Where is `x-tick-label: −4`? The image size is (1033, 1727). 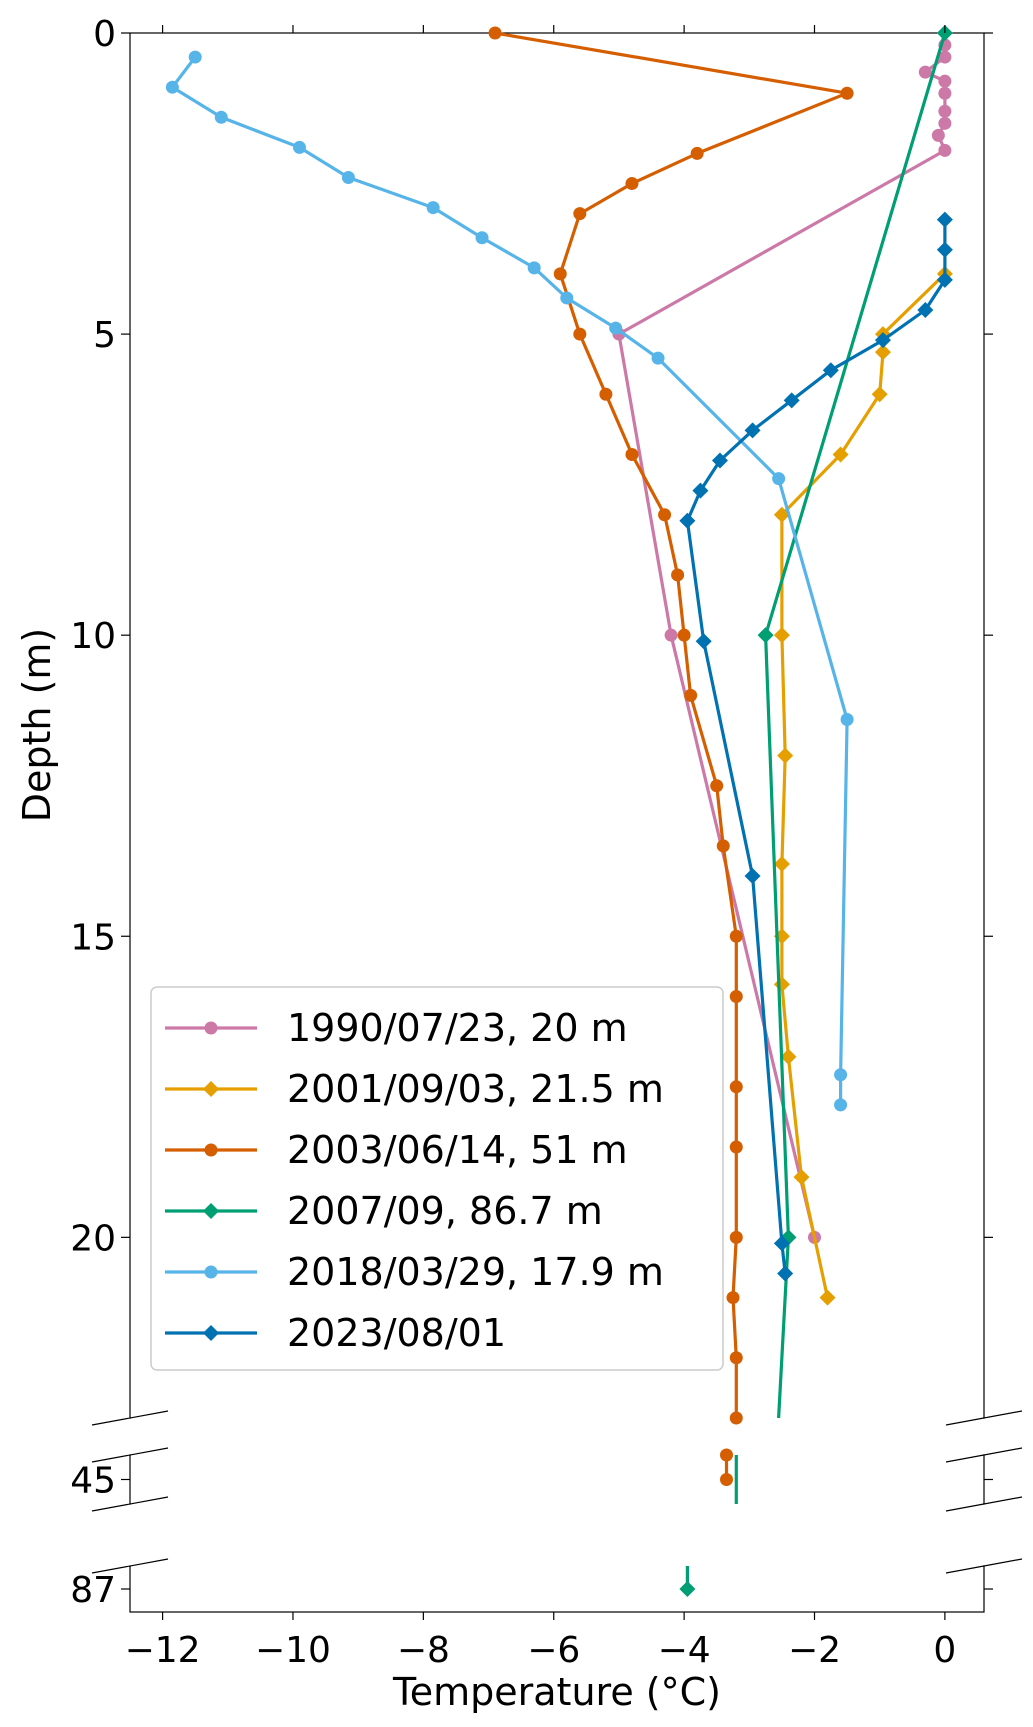
x-tick-label: −4 is located at coordinates (684, 1650).